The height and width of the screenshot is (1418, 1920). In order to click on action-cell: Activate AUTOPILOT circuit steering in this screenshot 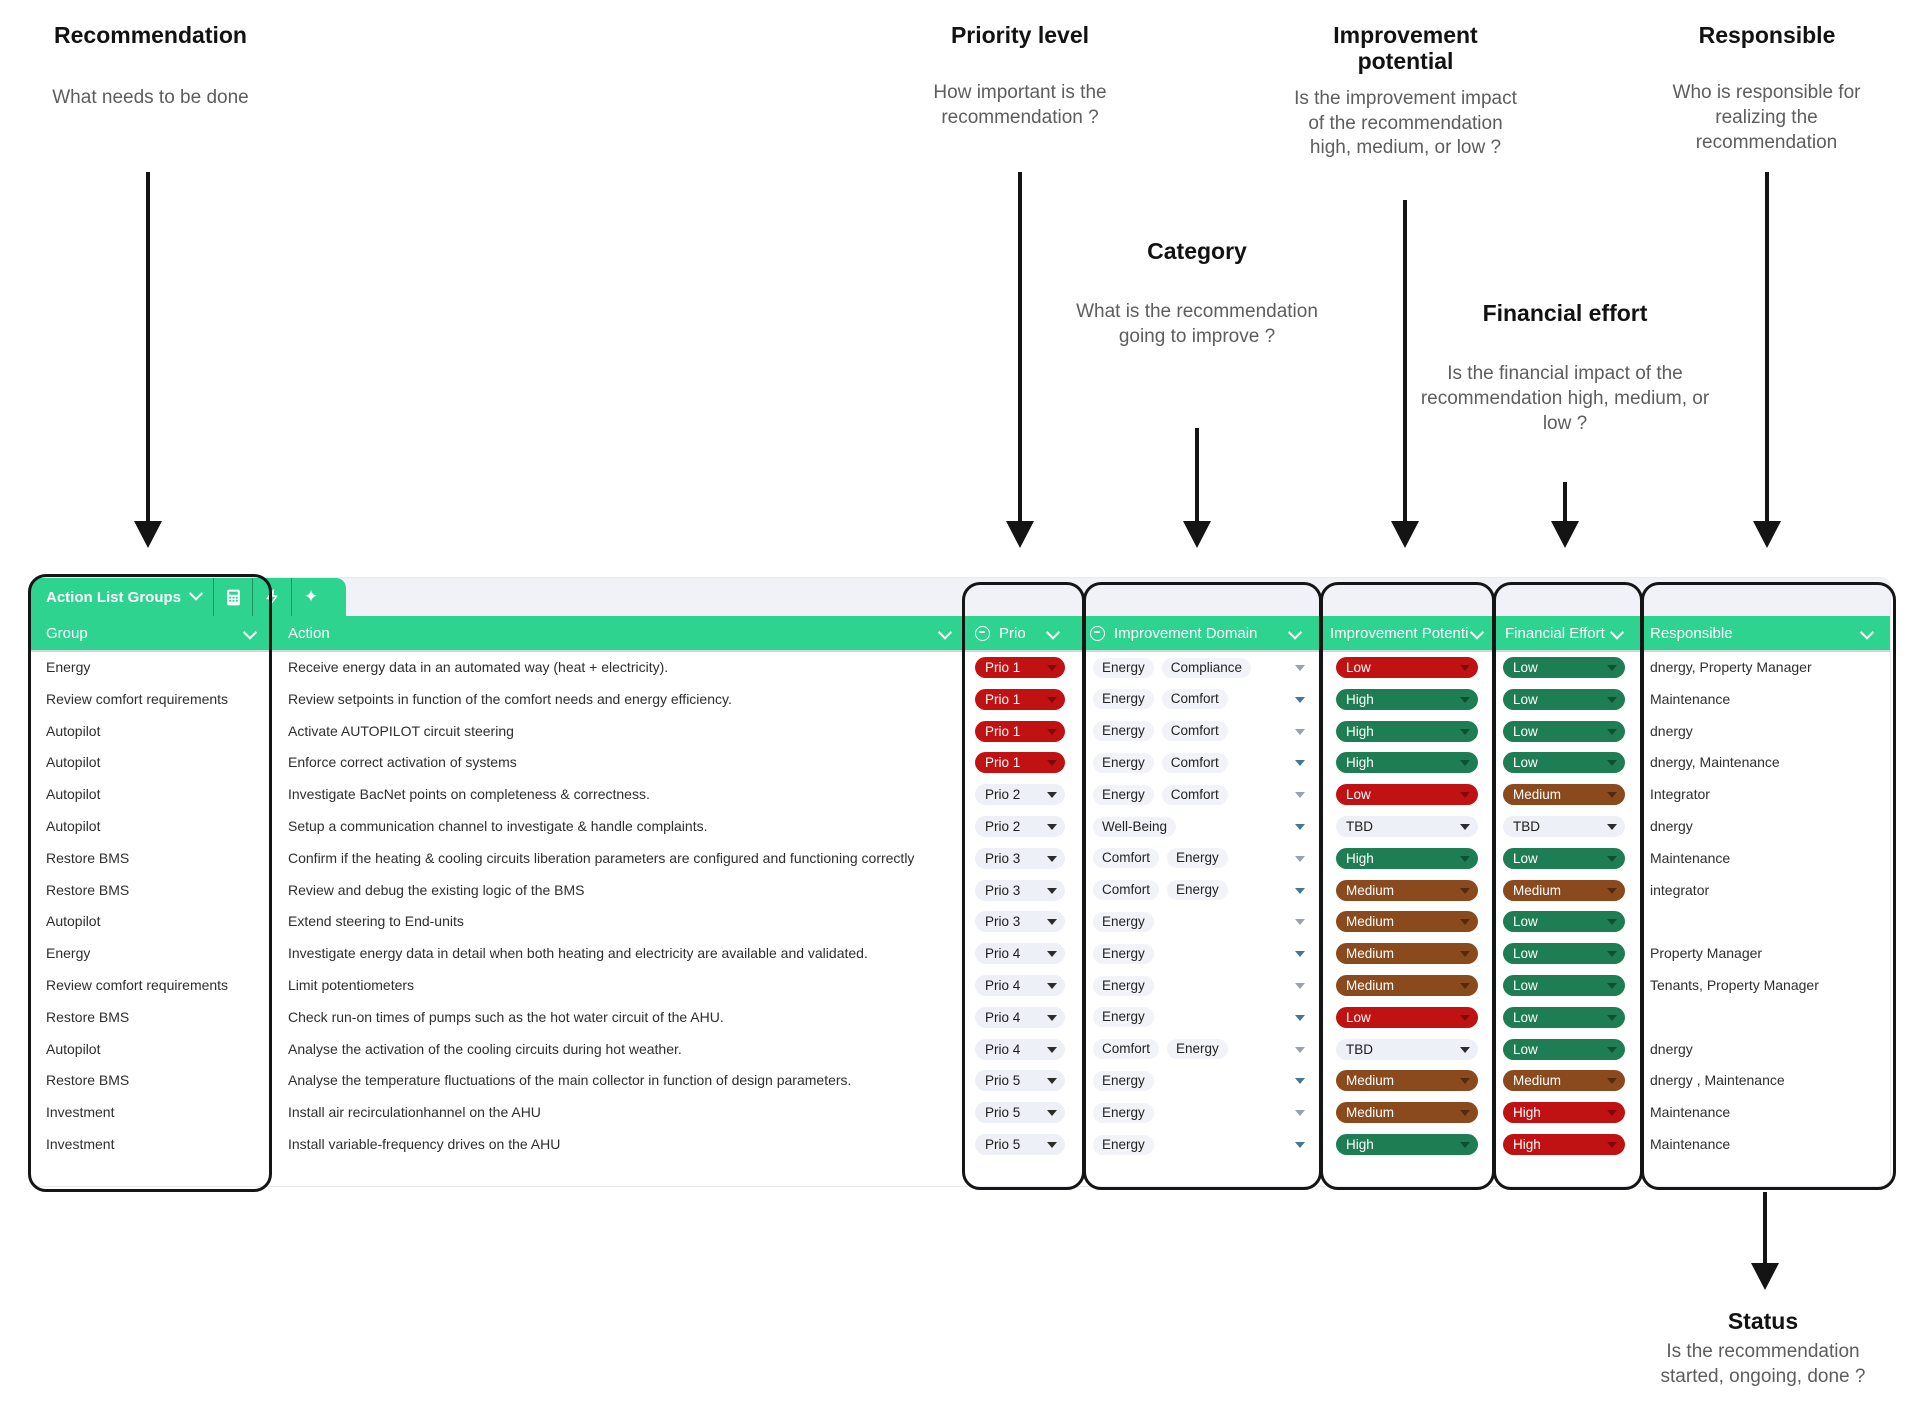, I will do `click(401, 730)`.